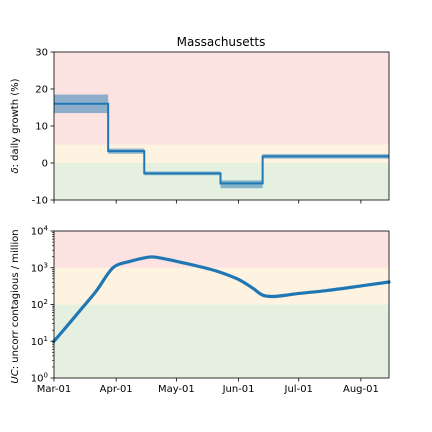 The height and width of the screenshot is (432, 432). I want to click on growth-line, so click(221, 143).